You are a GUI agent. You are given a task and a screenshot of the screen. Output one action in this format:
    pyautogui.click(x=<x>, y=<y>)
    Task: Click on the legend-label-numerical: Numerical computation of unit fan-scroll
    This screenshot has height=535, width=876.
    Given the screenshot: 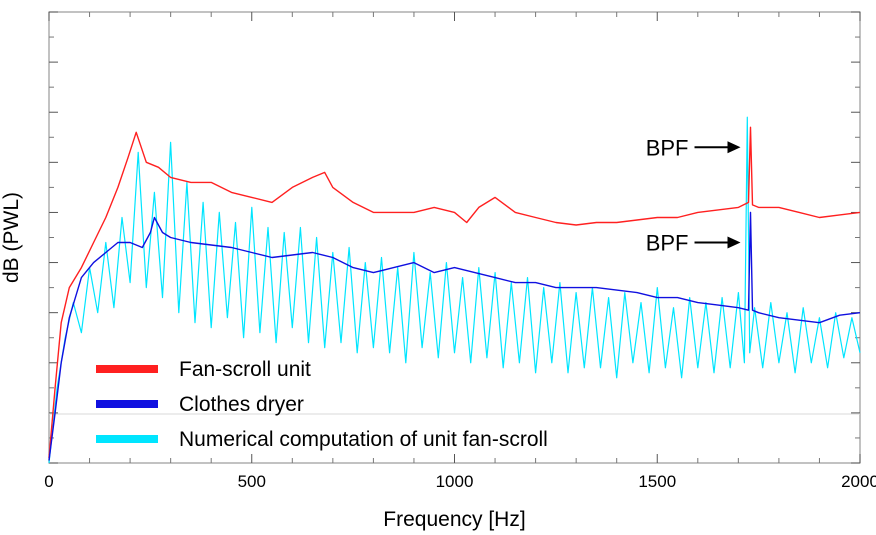 What is the action you would take?
    pyautogui.click(x=363, y=439)
    